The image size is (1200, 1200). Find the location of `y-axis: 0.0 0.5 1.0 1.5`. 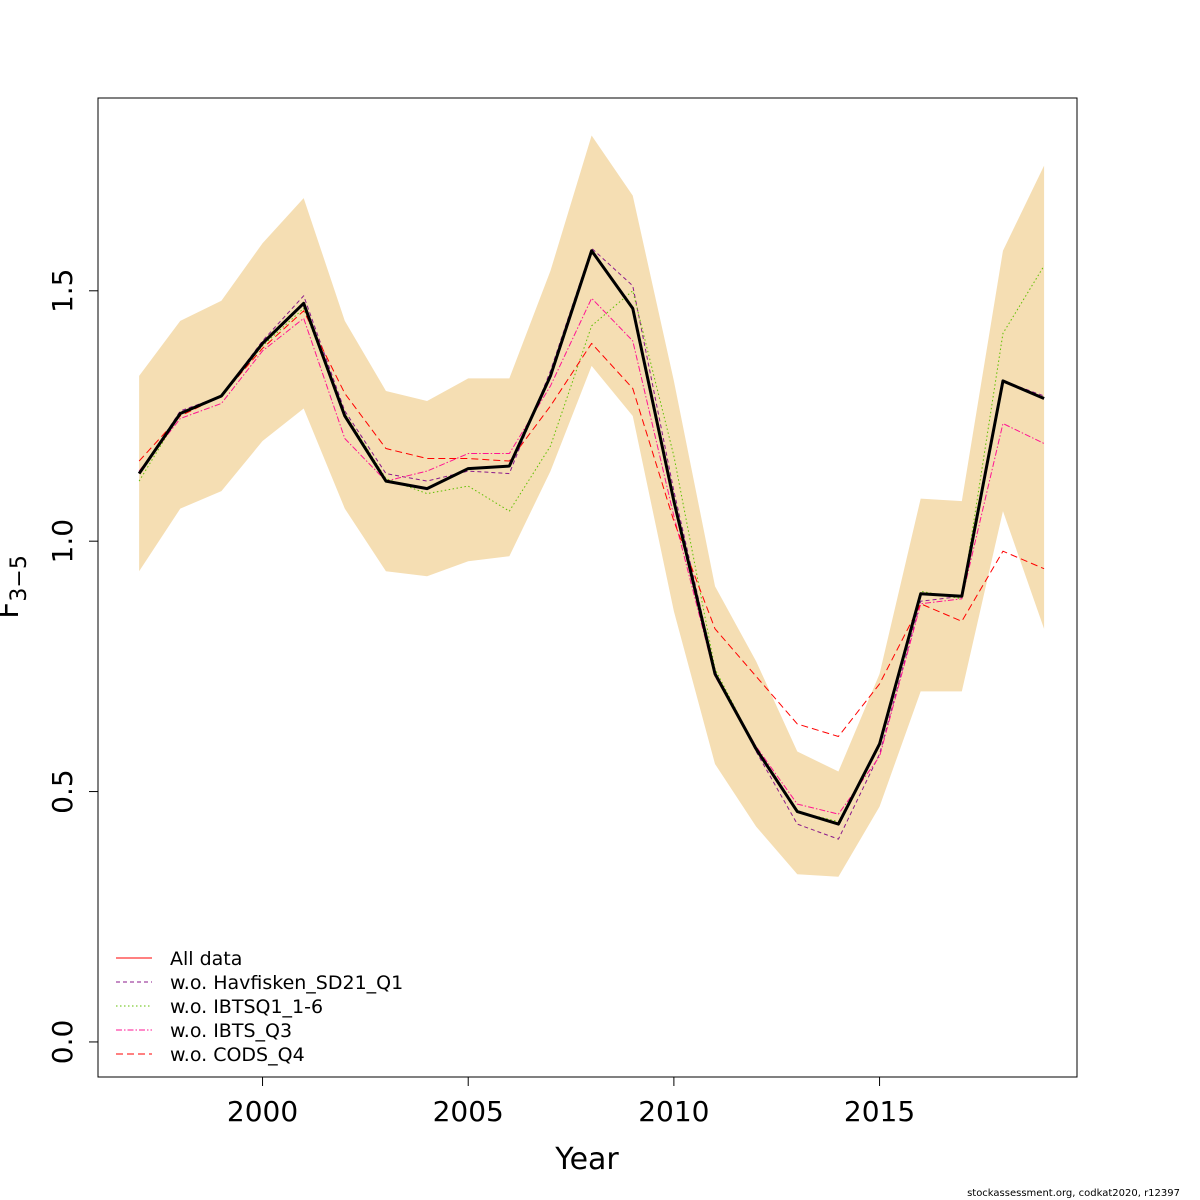

y-axis: 0.0 0.5 1.0 1.5 is located at coordinates (72, 667).